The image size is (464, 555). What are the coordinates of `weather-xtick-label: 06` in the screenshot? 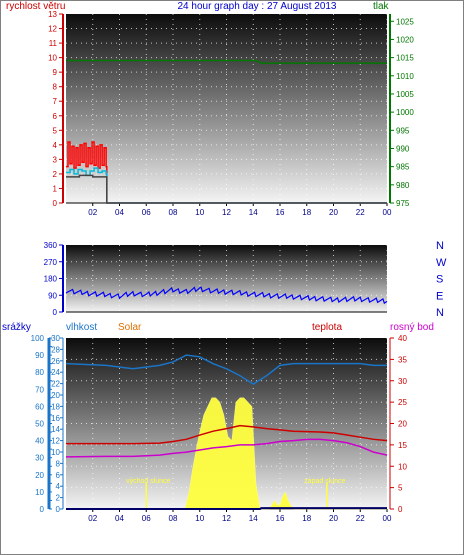 It's located at (146, 518).